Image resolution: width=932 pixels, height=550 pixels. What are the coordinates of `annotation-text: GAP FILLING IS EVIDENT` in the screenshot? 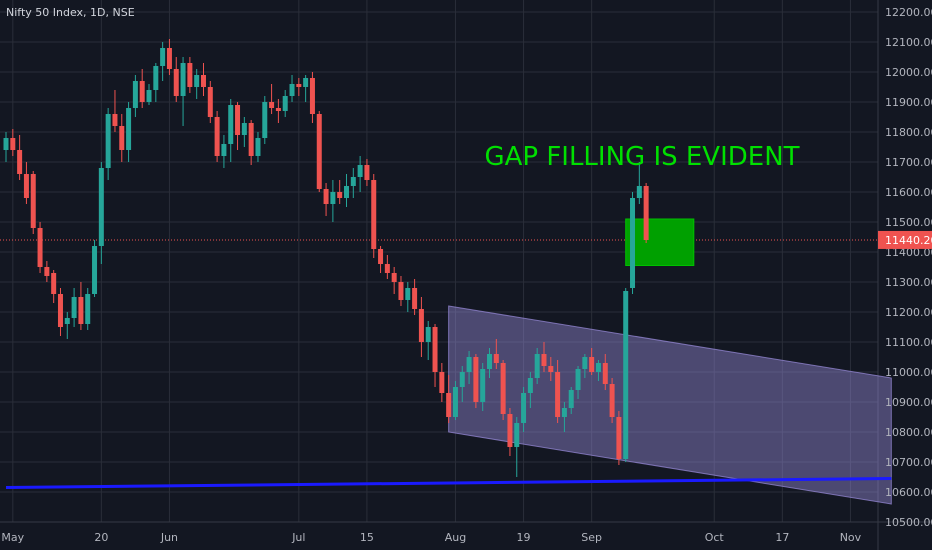 It's located at (641, 157).